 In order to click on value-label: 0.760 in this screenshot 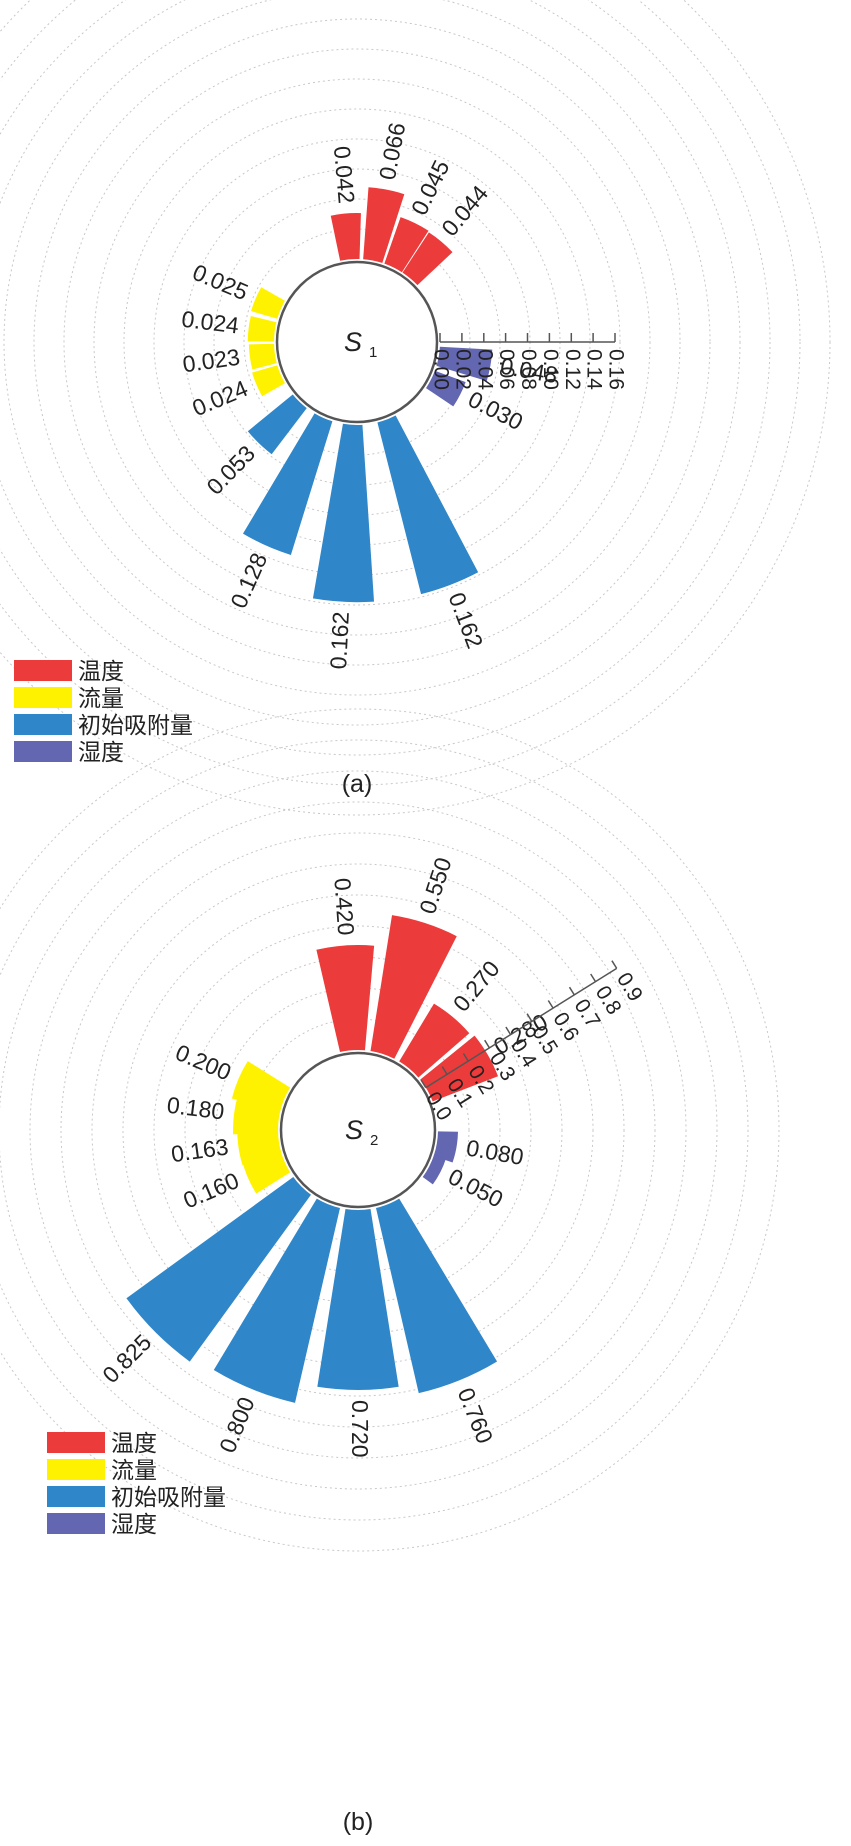, I will do `click(476, 1415)`.